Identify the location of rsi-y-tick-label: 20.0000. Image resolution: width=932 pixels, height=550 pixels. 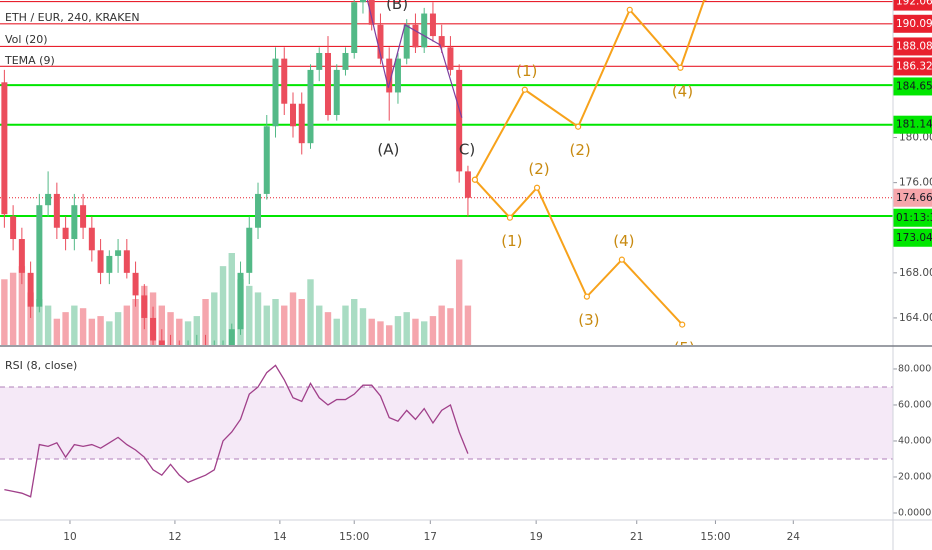
(915, 476).